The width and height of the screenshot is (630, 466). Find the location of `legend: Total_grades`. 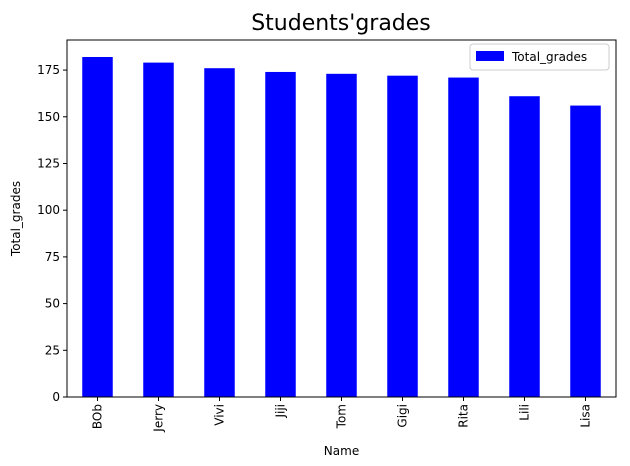

legend: Total_grades is located at coordinates (539, 57).